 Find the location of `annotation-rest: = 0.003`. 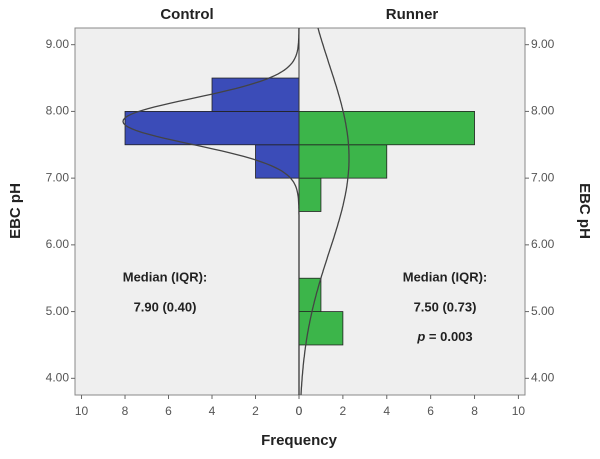

annotation-rest: = 0.003 is located at coordinates (448, 336).